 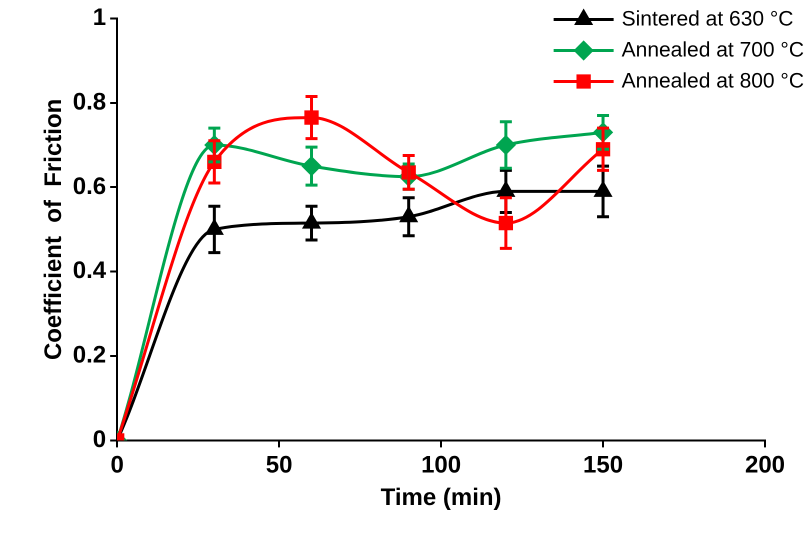 I want to click on x-tick-label: 200, so click(x=765, y=464).